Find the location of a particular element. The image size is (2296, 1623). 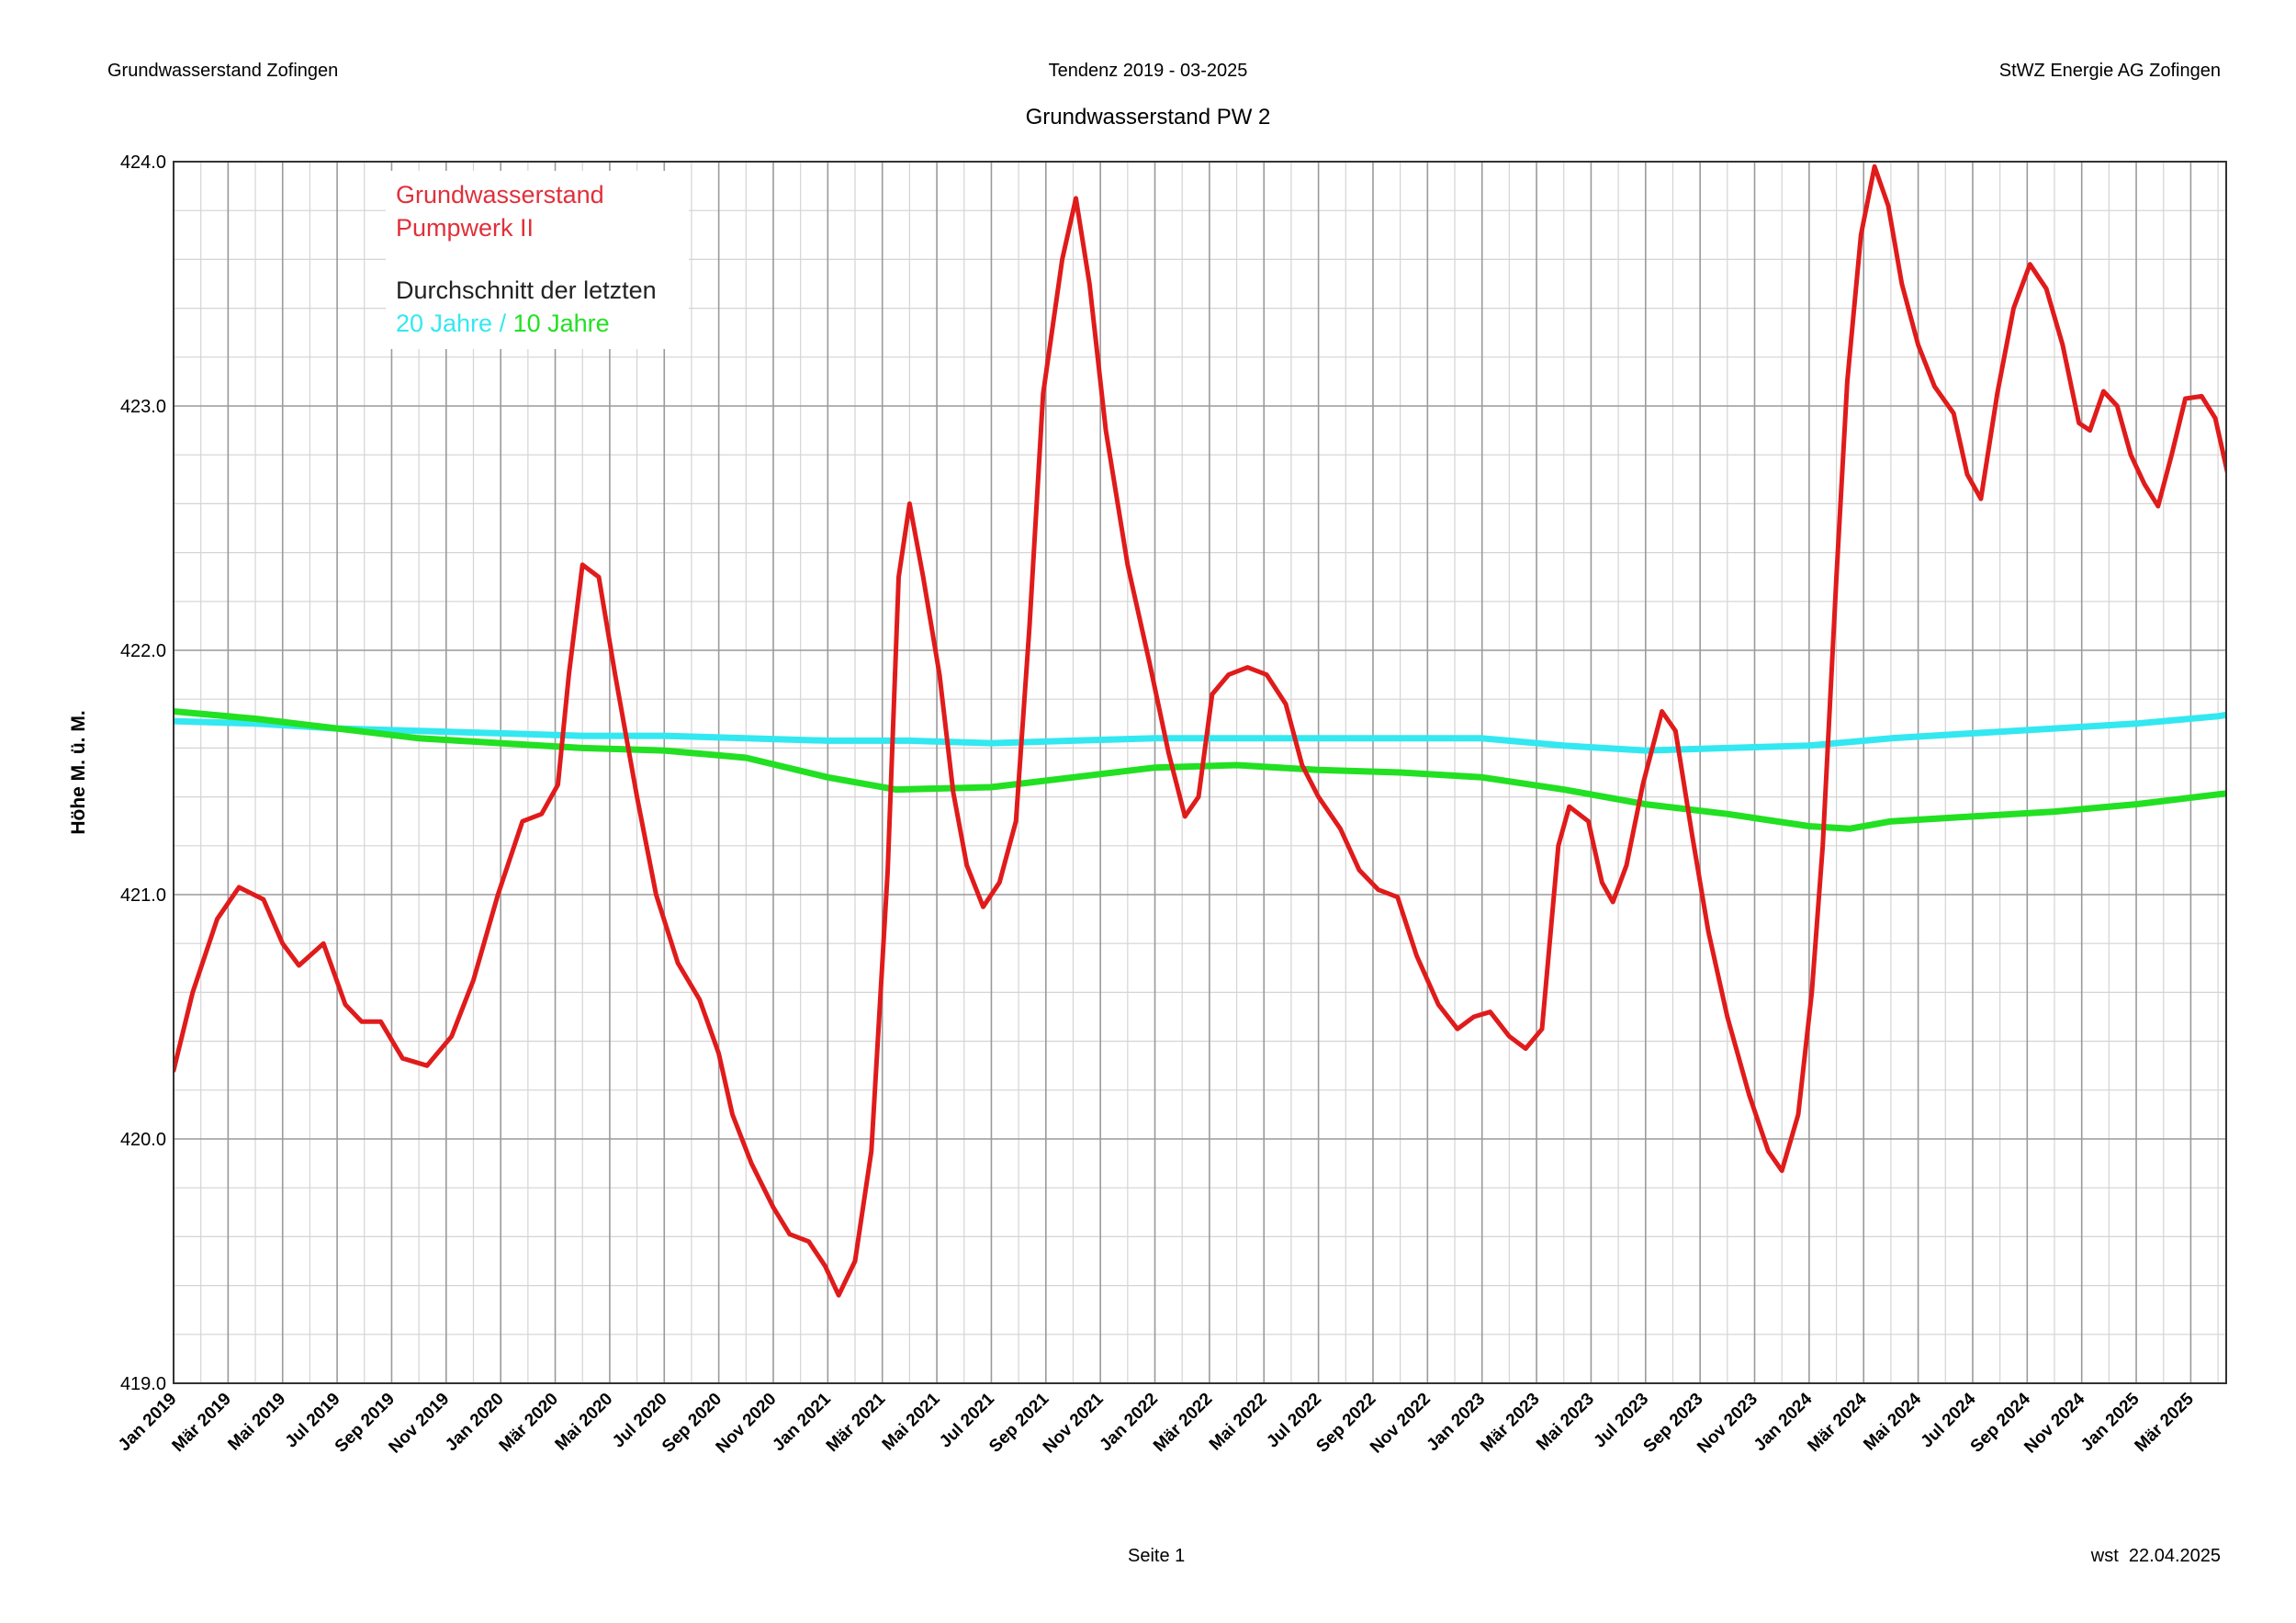

legend-line-1: Grundwasserstand is located at coordinates (500, 195).